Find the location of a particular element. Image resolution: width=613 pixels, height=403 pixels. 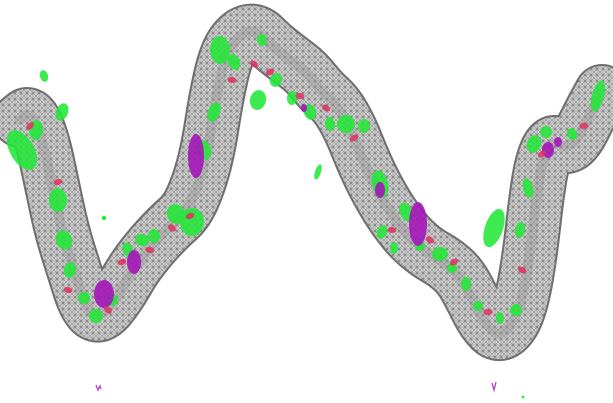

stray-mark-right is located at coordinates (494, 387).